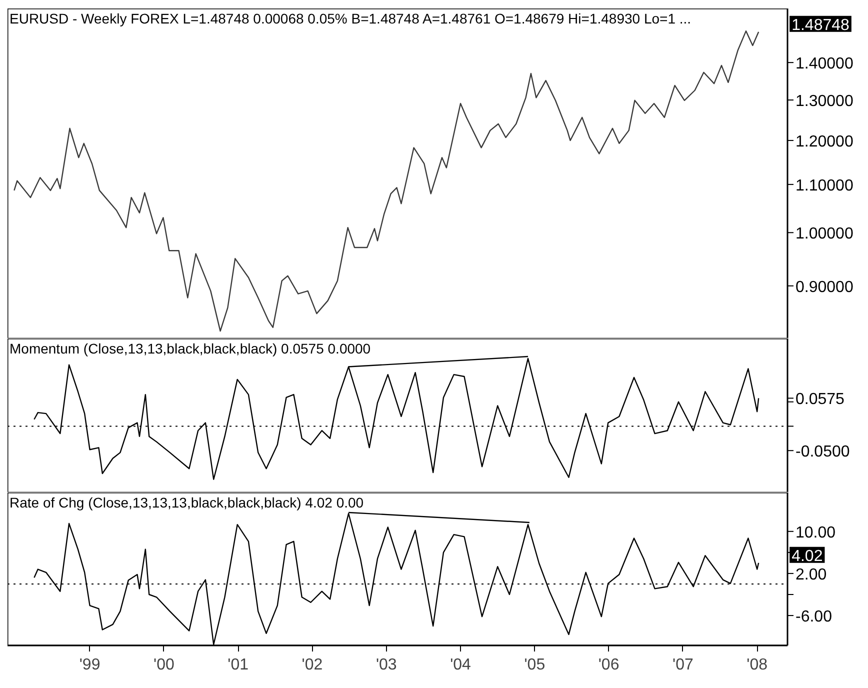 Image resolution: width=868 pixels, height=688 pixels. I want to click on annotation: 4.02, so click(807, 556).